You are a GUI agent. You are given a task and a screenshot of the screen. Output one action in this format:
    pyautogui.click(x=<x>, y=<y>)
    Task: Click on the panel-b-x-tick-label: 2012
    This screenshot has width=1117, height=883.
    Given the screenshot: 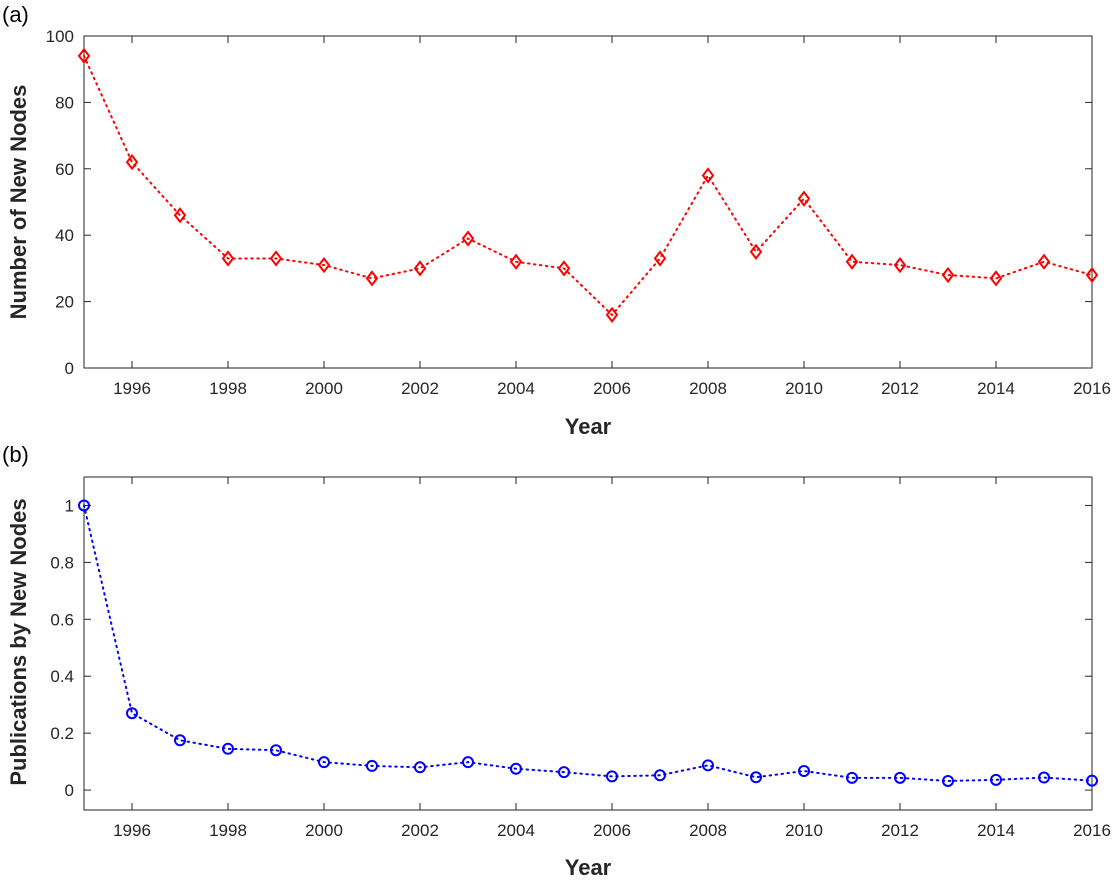 What is the action you would take?
    pyautogui.click(x=900, y=830)
    